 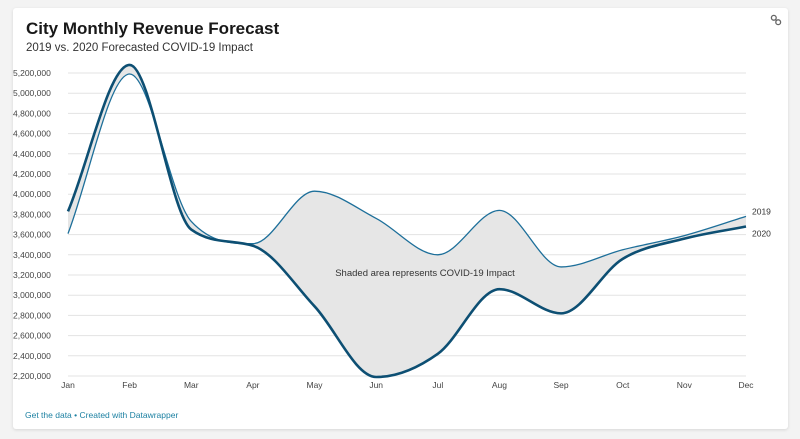 I want to click on y-tick-label: 4,400,000, so click(x=32, y=154).